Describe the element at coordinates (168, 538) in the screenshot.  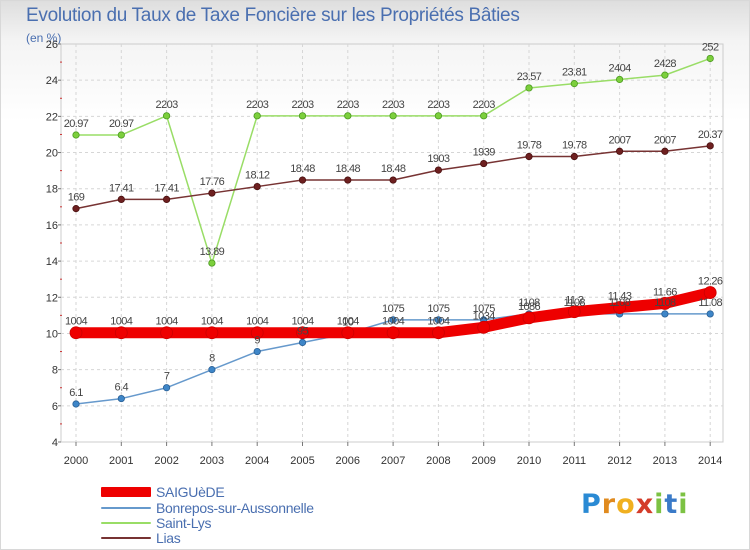
I see `legend-label: Lias` at that location.